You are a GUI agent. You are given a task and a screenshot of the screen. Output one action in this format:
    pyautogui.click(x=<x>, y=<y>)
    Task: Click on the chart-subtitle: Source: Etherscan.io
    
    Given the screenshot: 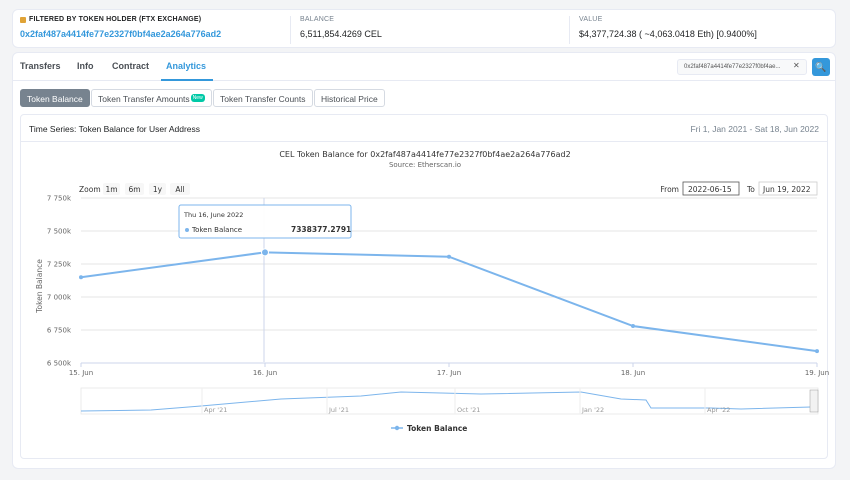 What is the action you would take?
    pyautogui.click(x=425, y=165)
    